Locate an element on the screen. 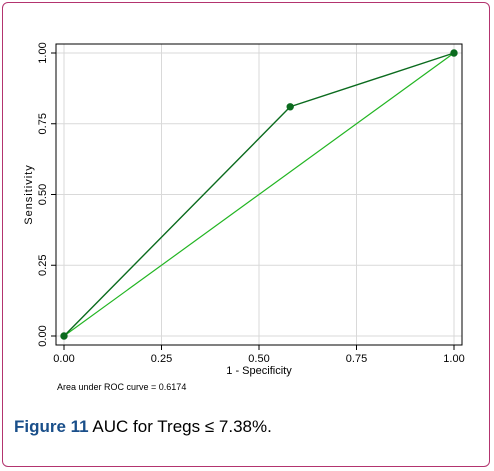  x-axis-title: 1 - Specificity is located at coordinates (259, 371).